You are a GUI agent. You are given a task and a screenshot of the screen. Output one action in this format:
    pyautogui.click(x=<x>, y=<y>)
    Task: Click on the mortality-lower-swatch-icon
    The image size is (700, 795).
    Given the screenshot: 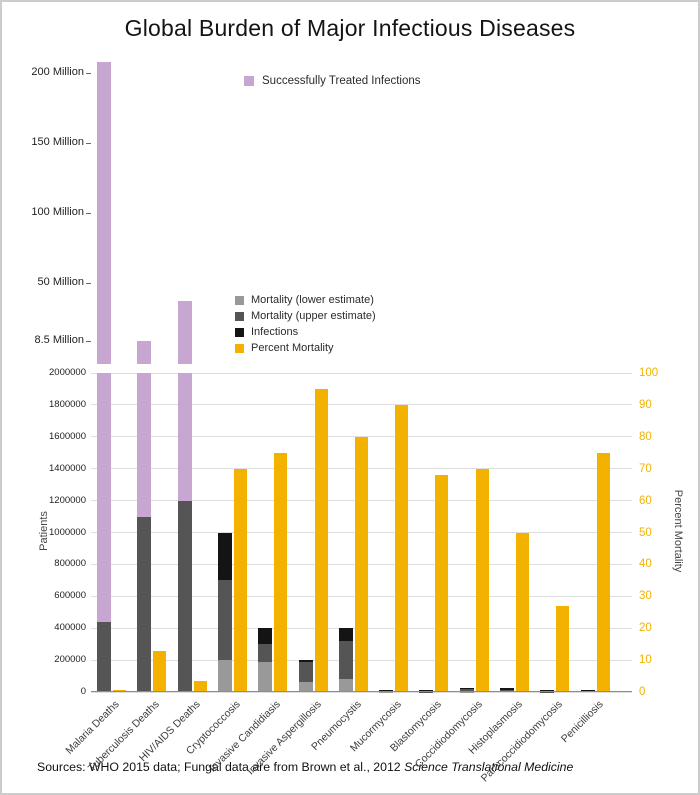 What is the action you would take?
    pyautogui.click(x=239, y=300)
    